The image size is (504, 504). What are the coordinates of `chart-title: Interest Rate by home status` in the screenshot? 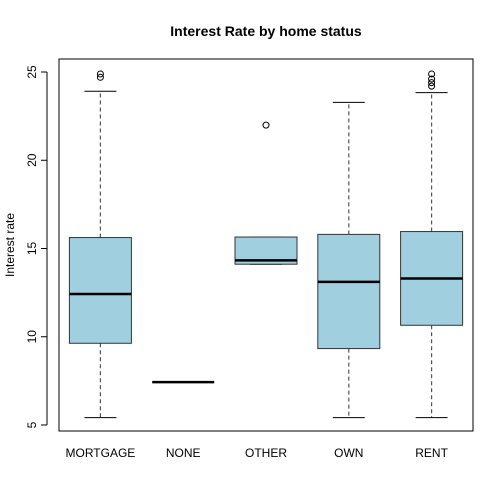 It's located at (266, 31).